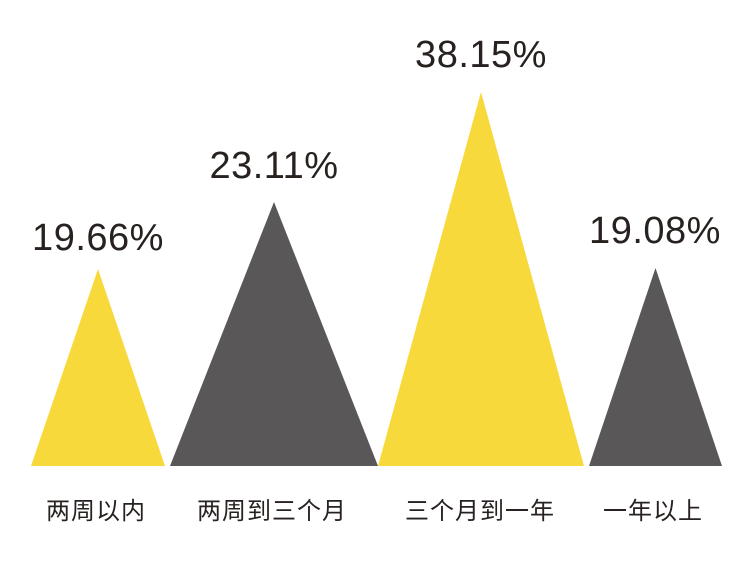  What do you see at coordinates (98, 238) in the screenshot?
I see `value-label-1: 19.66%` at bounding box center [98, 238].